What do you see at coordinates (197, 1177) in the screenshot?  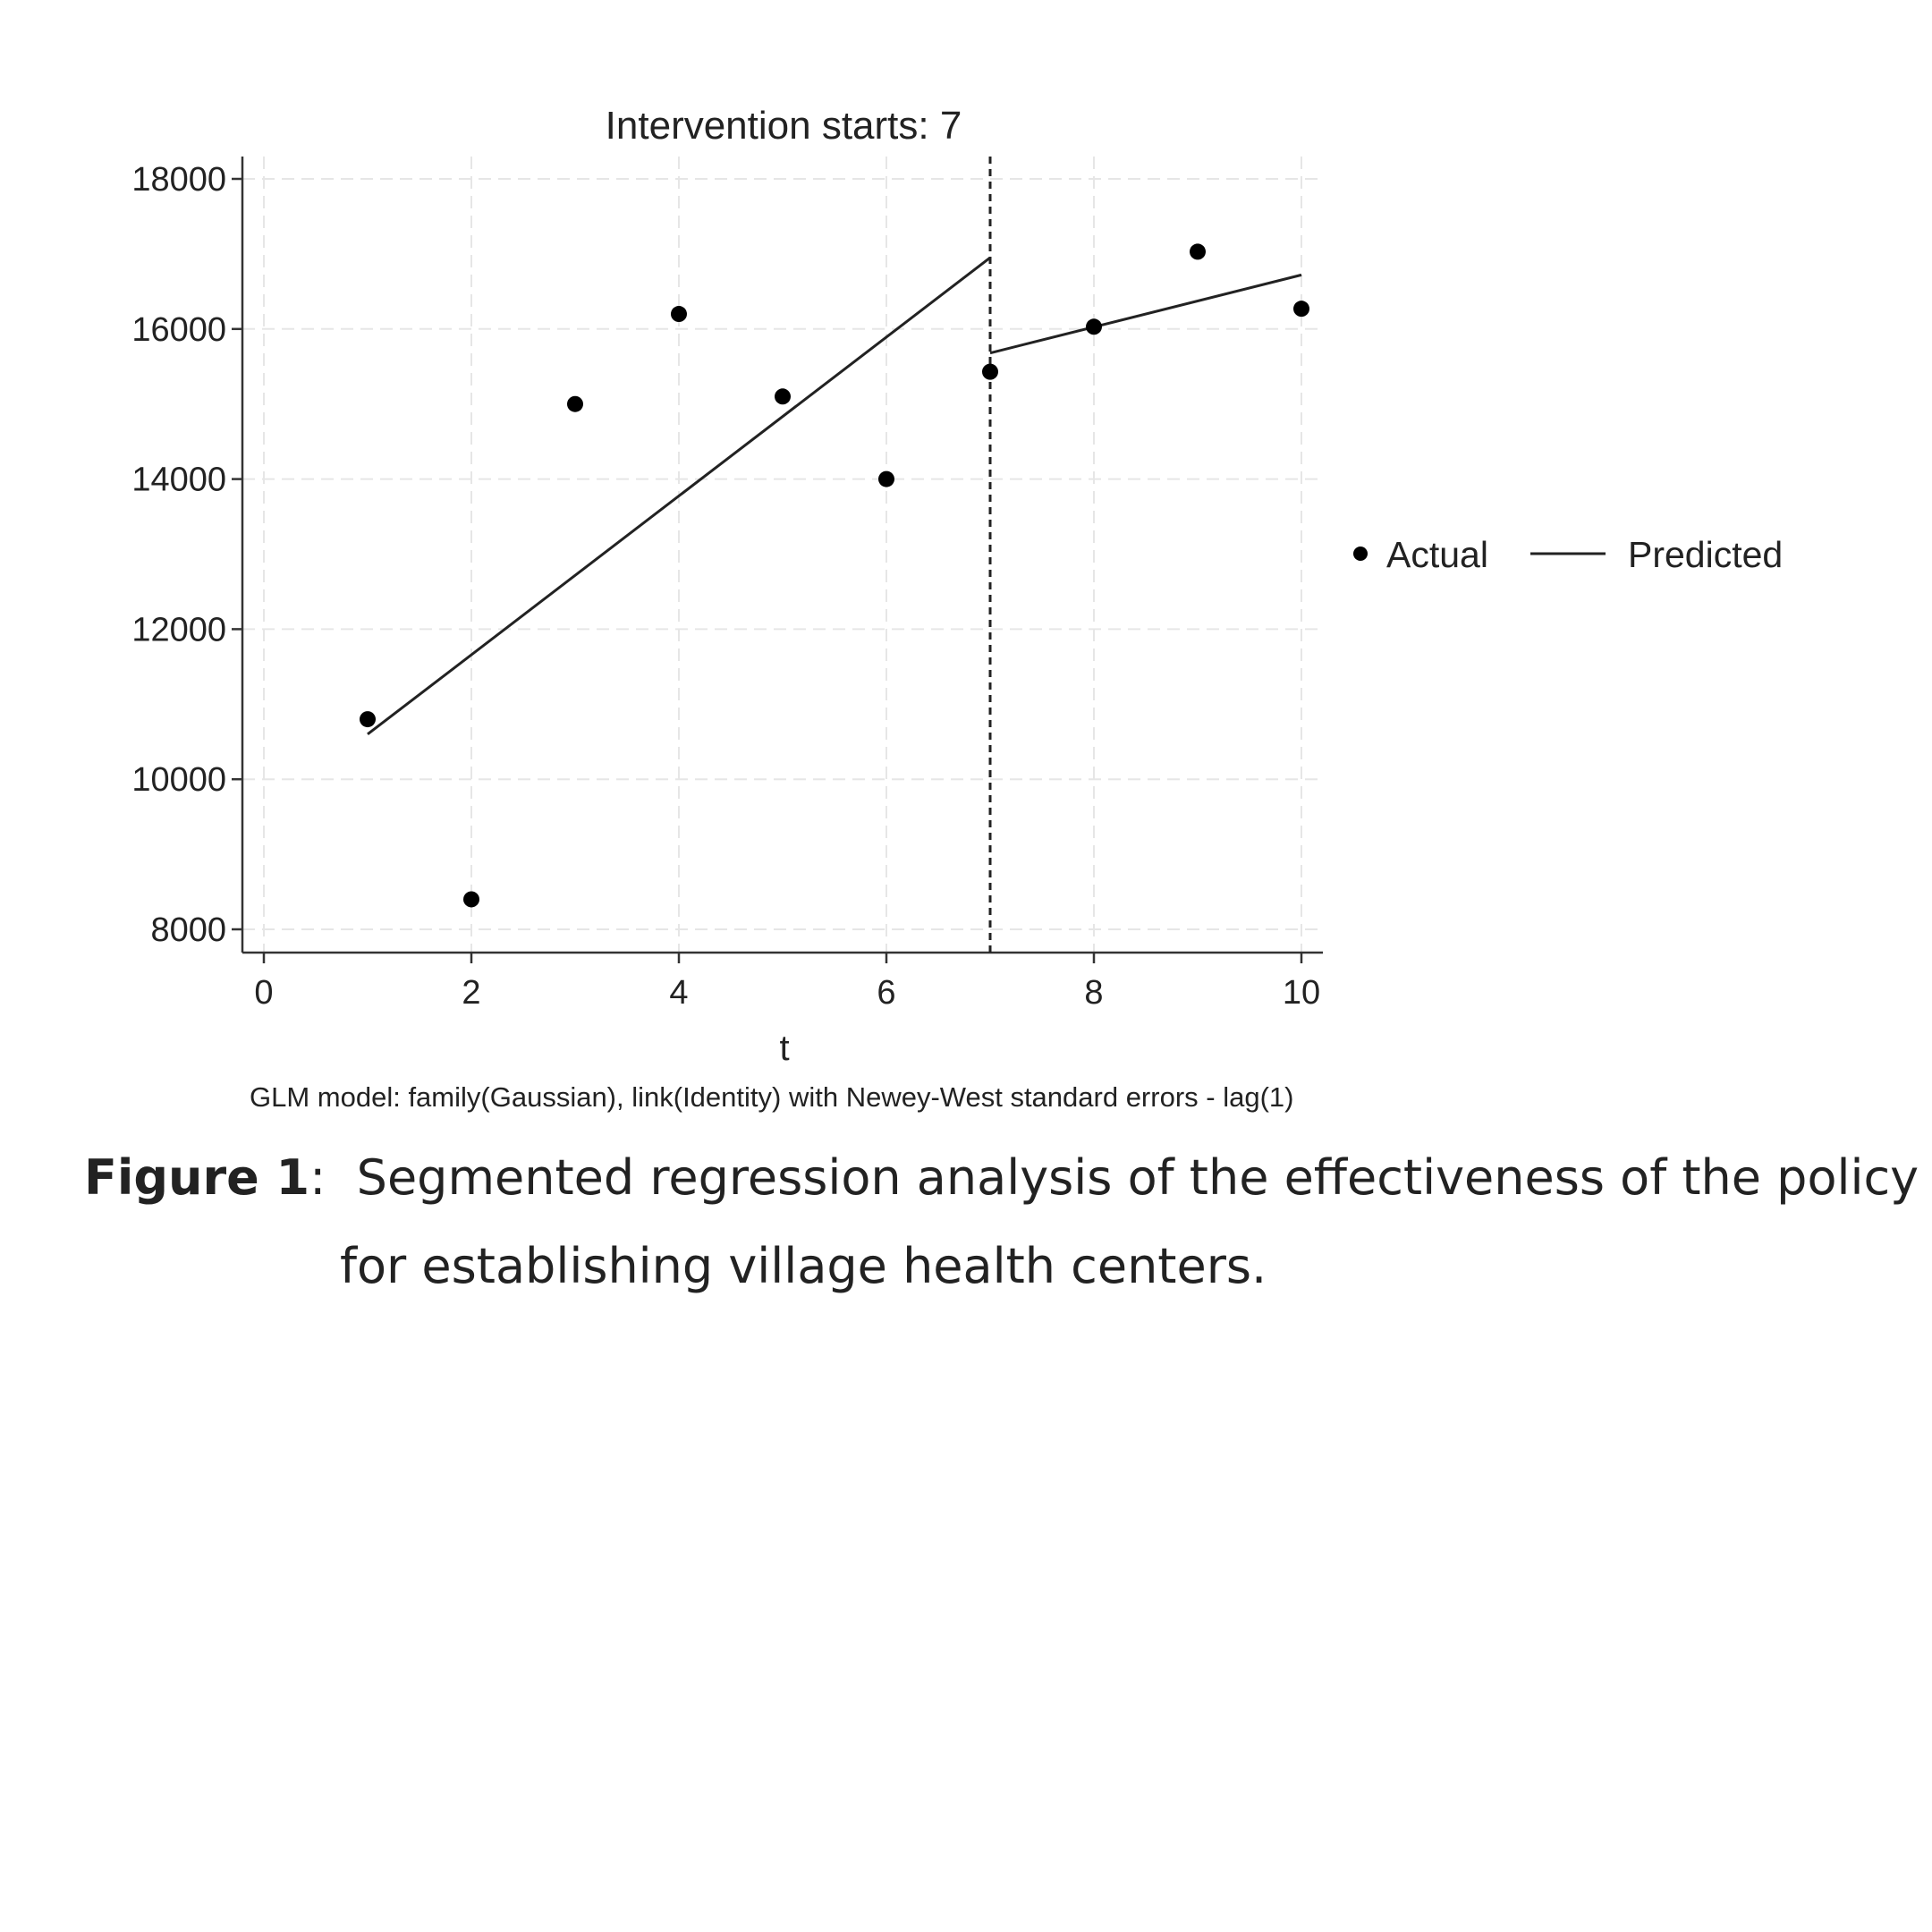 I see `figure-label: Figure 1` at bounding box center [197, 1177].